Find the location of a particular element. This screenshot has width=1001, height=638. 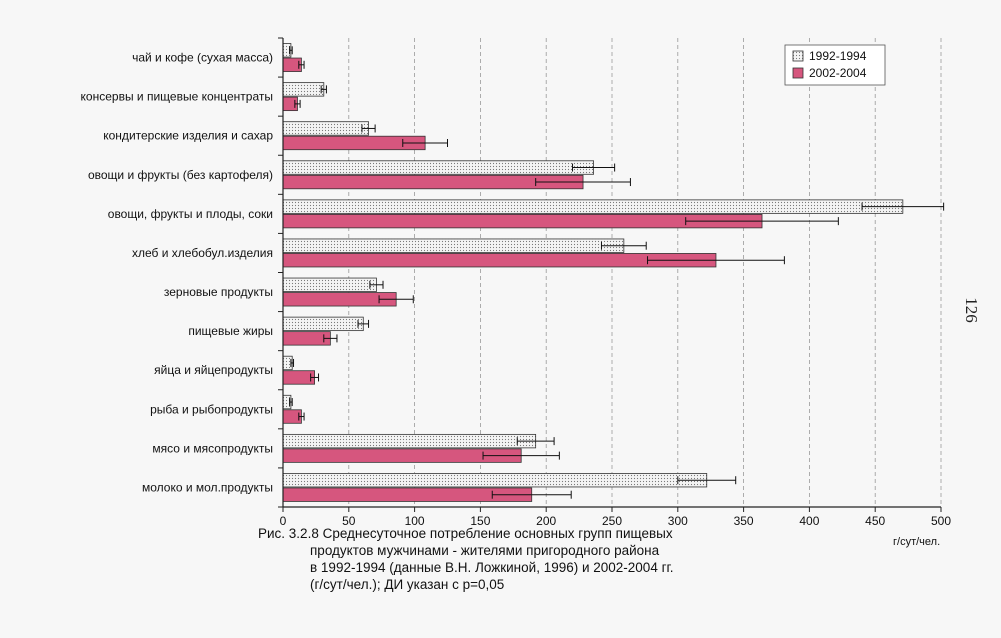

legend: 1992-1994 2002-2004 is located at coordinates (835, 65).